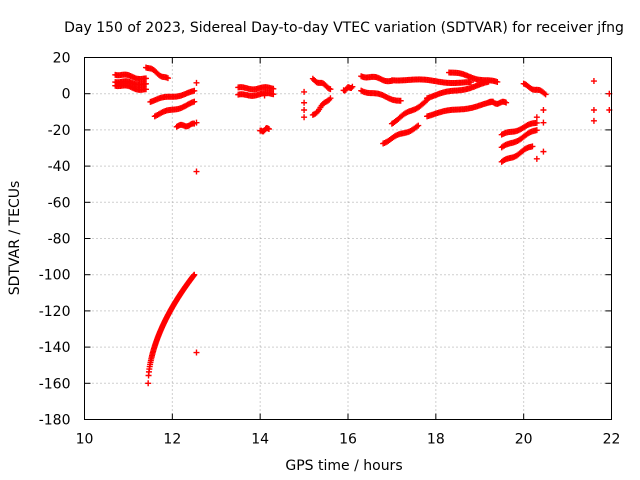  Describe the element at coordinates (59, 203) in the screenshot. I see `y-tick-label: -60` at that location.